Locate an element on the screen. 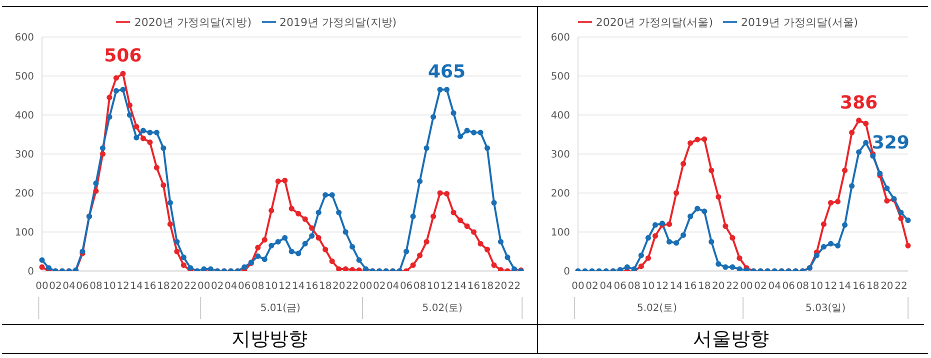 This screenshot has width=931, height=358. data-label: 506 is located at coordinates (123, 56).